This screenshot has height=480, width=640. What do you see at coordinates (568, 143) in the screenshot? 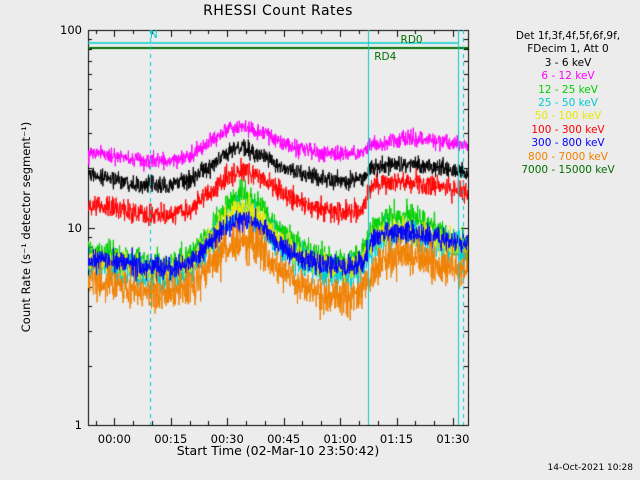
I see `legend-entry: 300 - 800 keV` at bounding box center [568, 143].